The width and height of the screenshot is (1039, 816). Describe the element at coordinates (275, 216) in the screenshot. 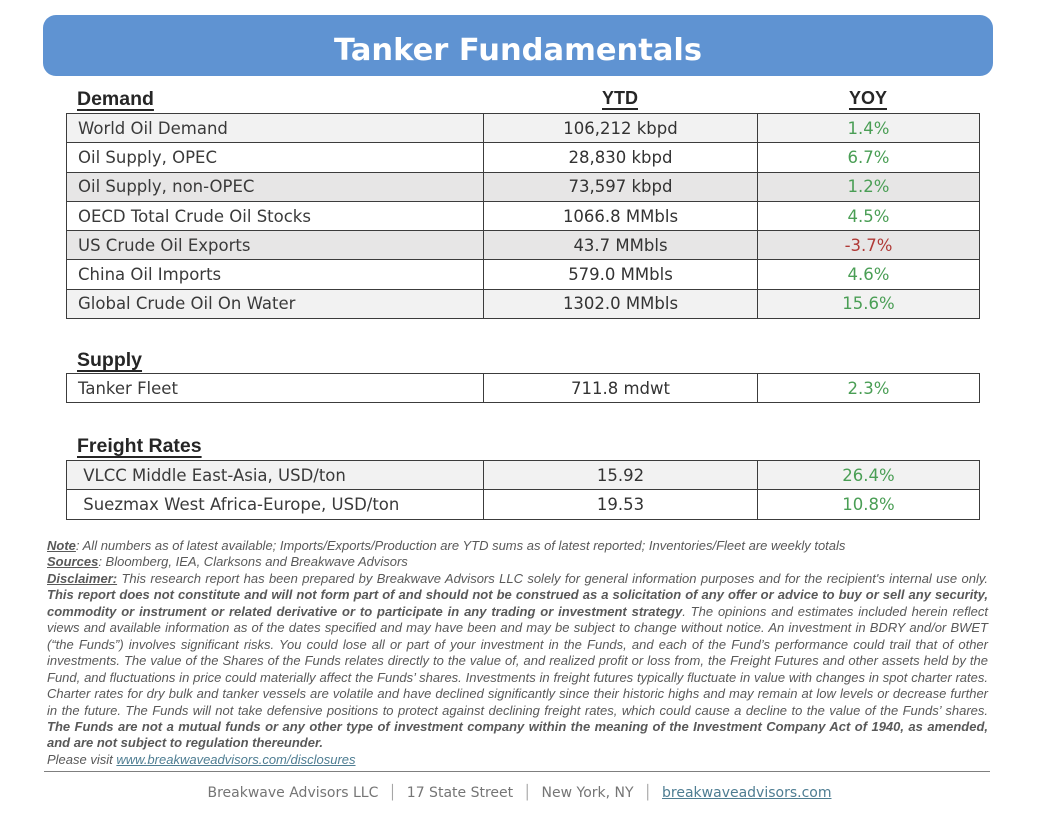

I see `row-label: OECD Total Crude Oil Stocks` at that location.